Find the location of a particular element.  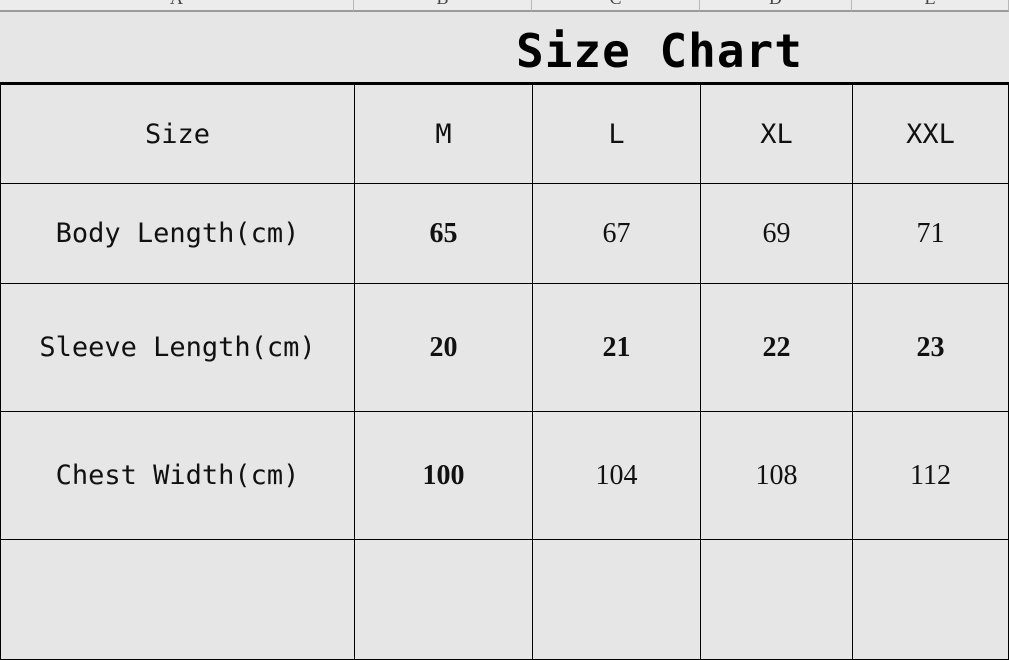

cell-value: 69 is located at coordinates (776, 233).